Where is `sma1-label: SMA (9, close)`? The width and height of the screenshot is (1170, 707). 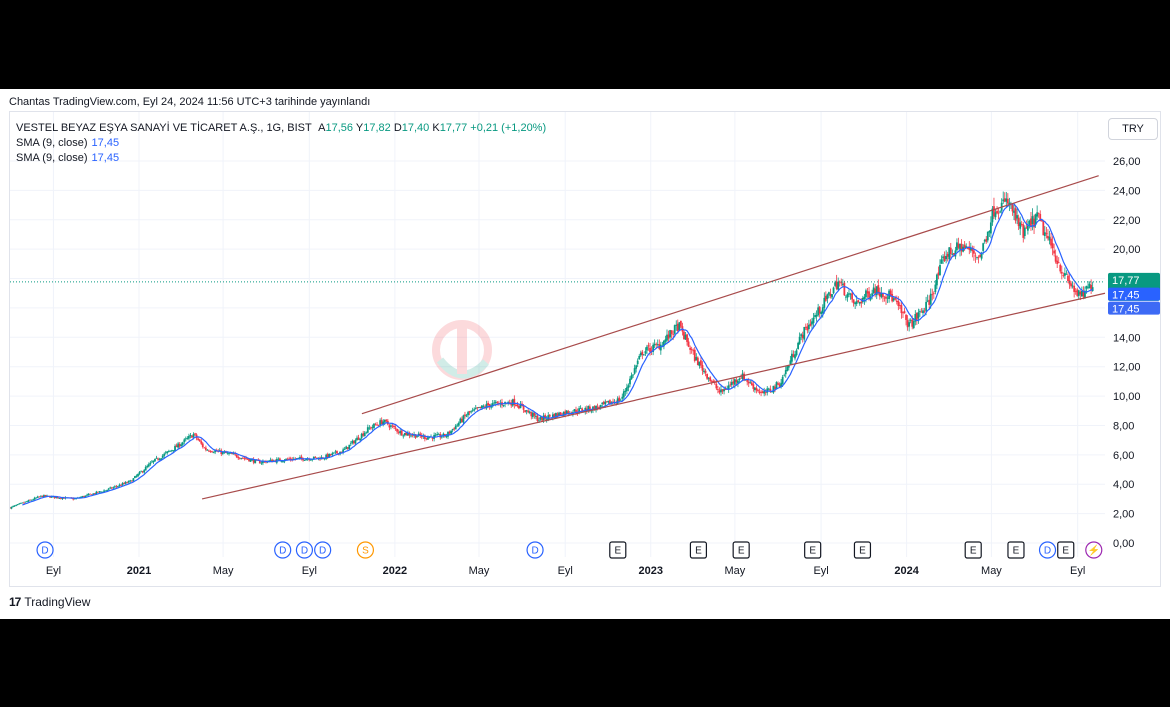 sma1-label: SMA (9, close) is located at coordinates (52, 143).